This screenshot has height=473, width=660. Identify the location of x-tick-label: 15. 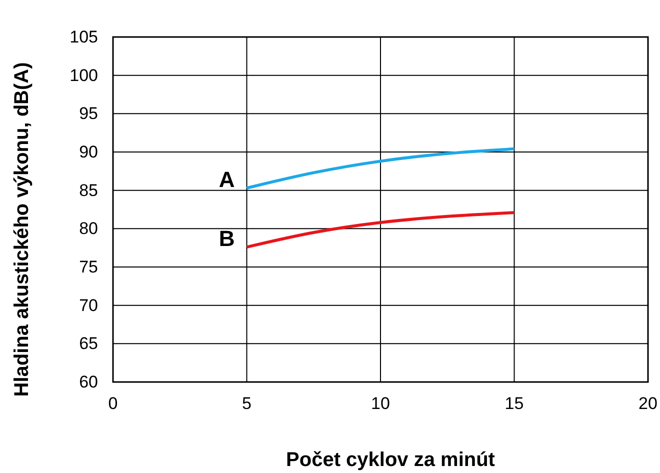
(514, 404).